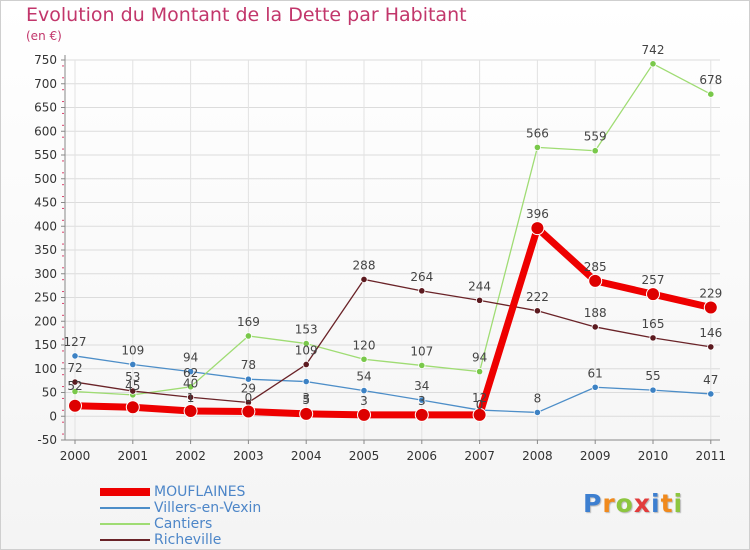  Describe the element at coordinates (537, 214) in the screenshot. I see `data-label: 396` at that location.